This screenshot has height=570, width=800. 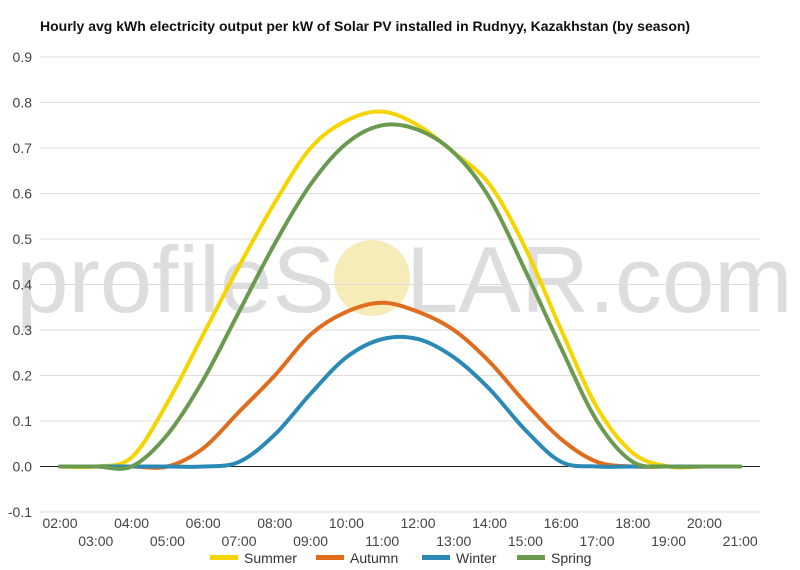 What do you see at coordinates (59, 523) in the screenshot?
I see `x-tick-label: 02:00` at bounding box center [59, 523].